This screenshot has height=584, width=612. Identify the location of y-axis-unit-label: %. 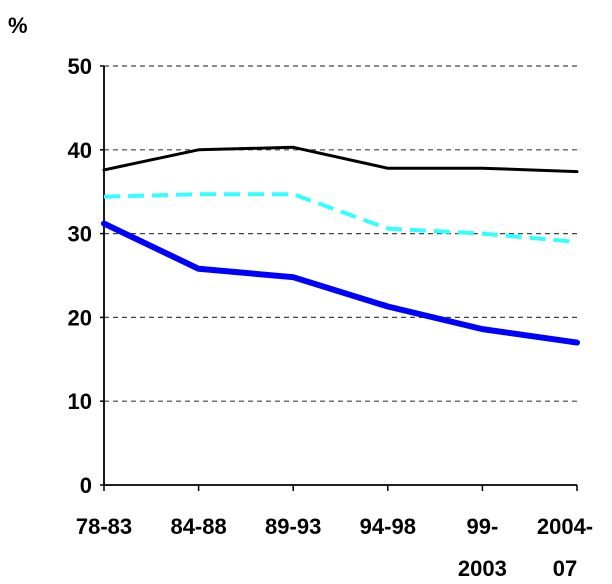
(18, 25).